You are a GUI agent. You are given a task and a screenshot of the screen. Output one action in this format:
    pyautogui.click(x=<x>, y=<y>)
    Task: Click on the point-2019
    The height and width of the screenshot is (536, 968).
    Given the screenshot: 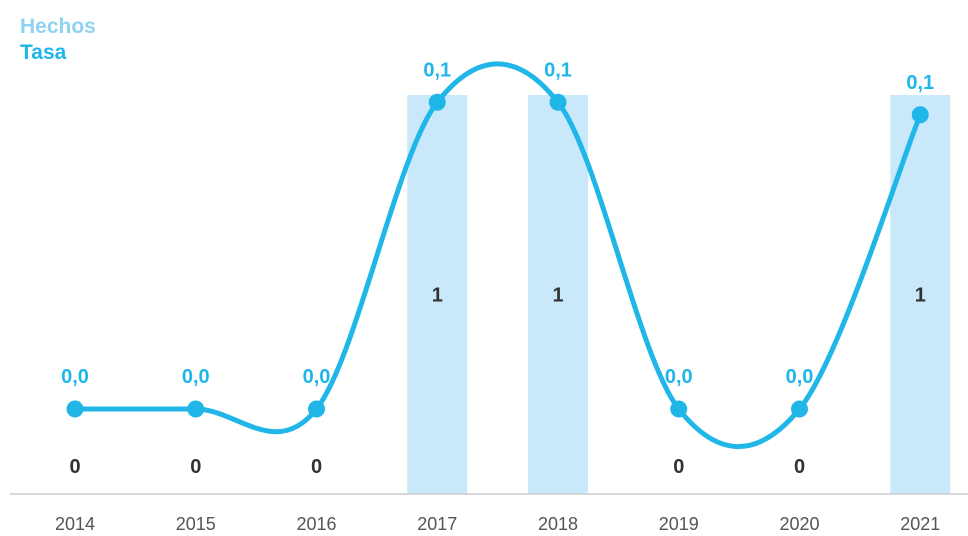 What is the action you would take?
    pyautogui.click(x=679, y=409)
    